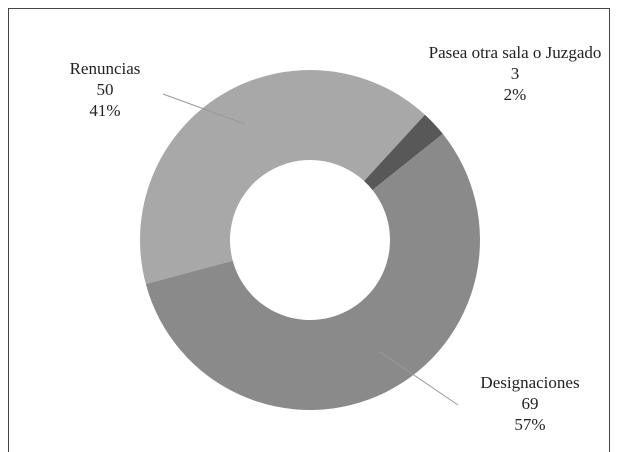  What do you see at coordinates (530, 424) in the screenshot?
I see `label-line: 57%` at bounding box center [530, 424].